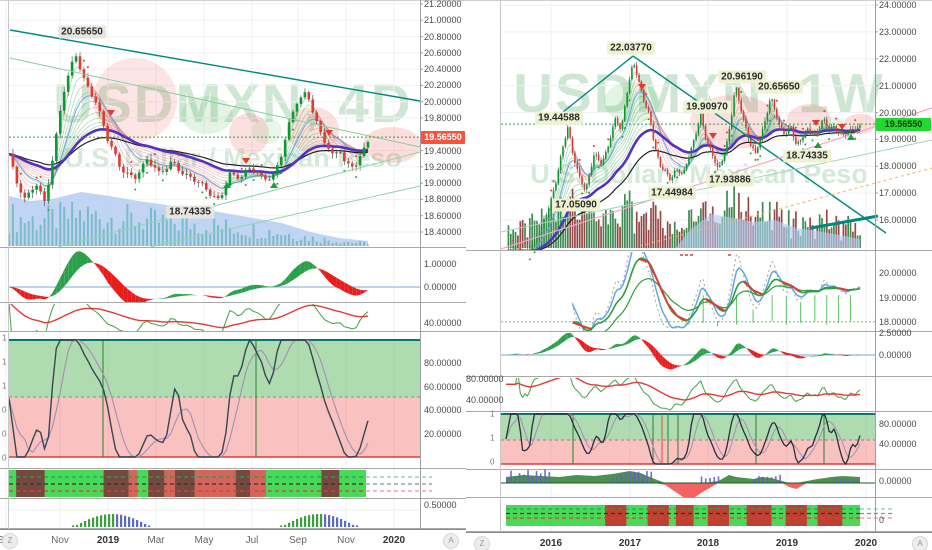  What do you see at coordinates (898, 220) in the screenshot?
I see `price-tick-label: 16.00000` at bounding box center [898, 220].